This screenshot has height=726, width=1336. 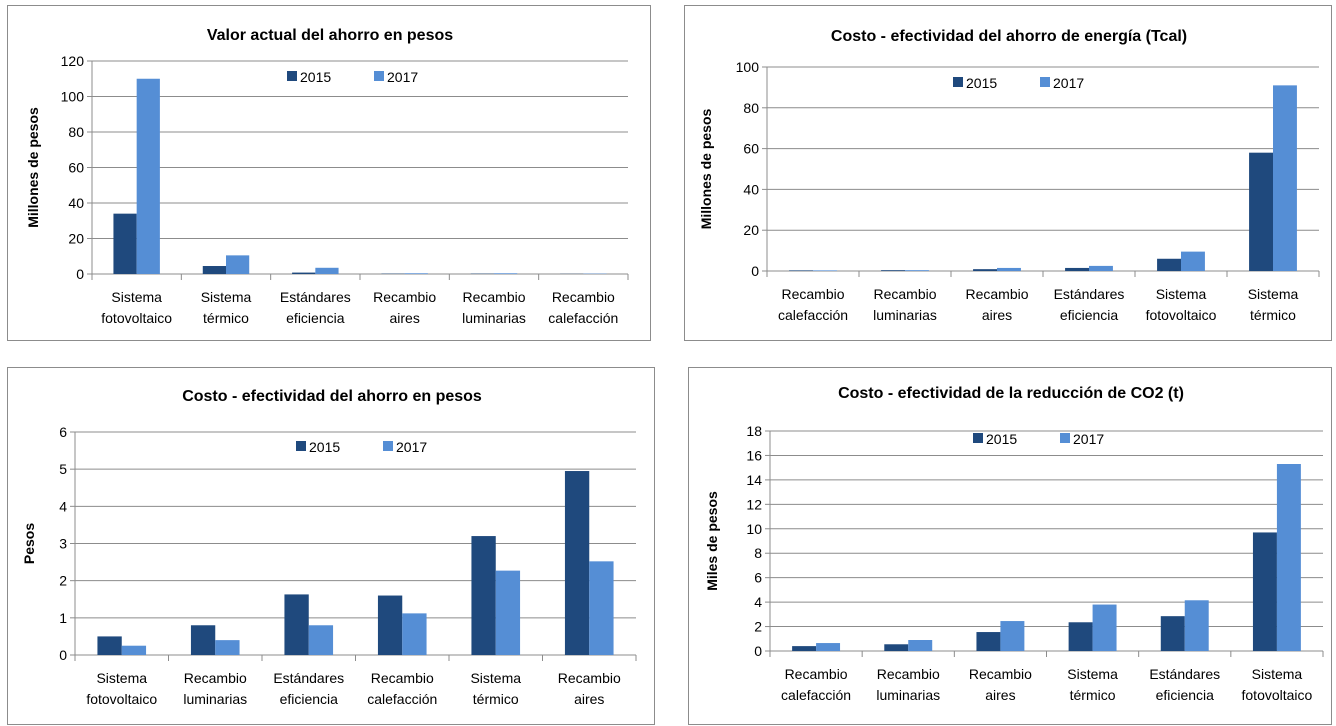 I want to click on legend-swatch-2017, so click(x=1065, y=438).